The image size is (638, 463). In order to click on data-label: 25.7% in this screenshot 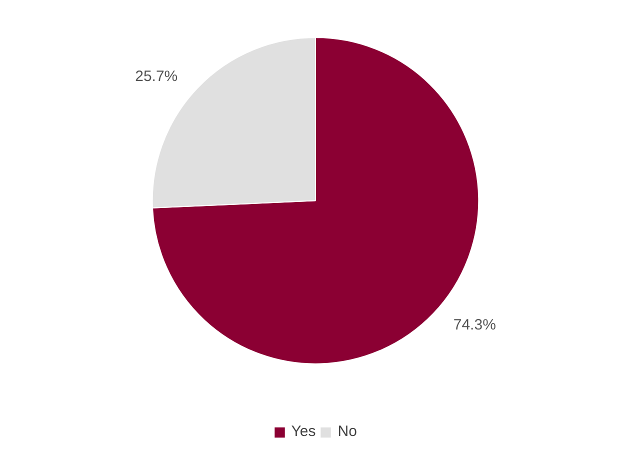, I will do `click(156, 77)`.